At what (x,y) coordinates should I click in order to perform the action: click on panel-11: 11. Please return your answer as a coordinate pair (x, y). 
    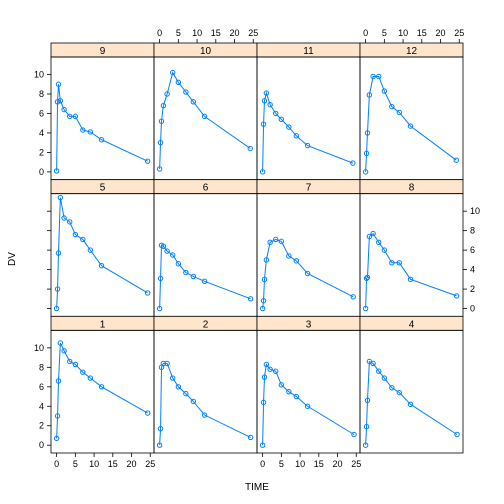
    Looking at the image, I should click on (308, 111).